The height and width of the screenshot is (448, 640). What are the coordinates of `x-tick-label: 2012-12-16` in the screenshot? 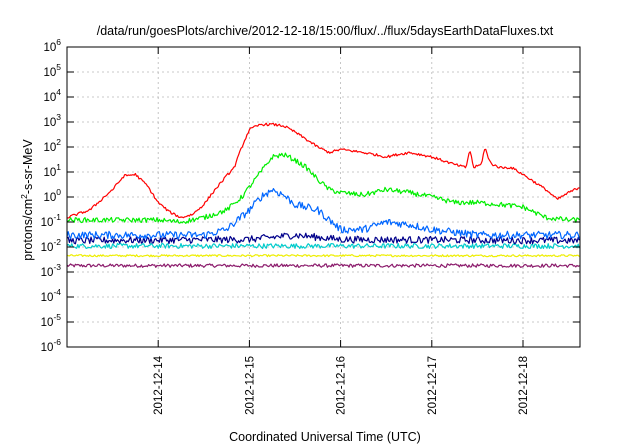 It's located at (342, 385).